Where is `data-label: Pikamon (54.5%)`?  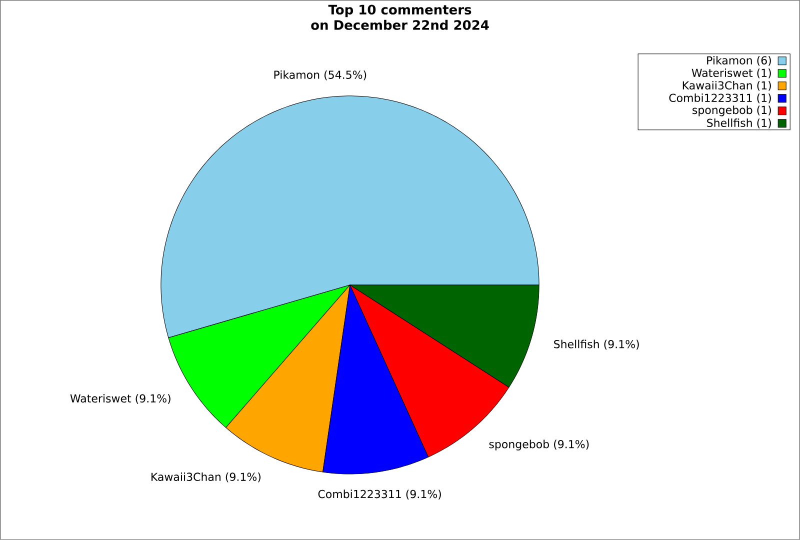
data-label: Pikamon (54.5%) is located at coordinates (320, 75).